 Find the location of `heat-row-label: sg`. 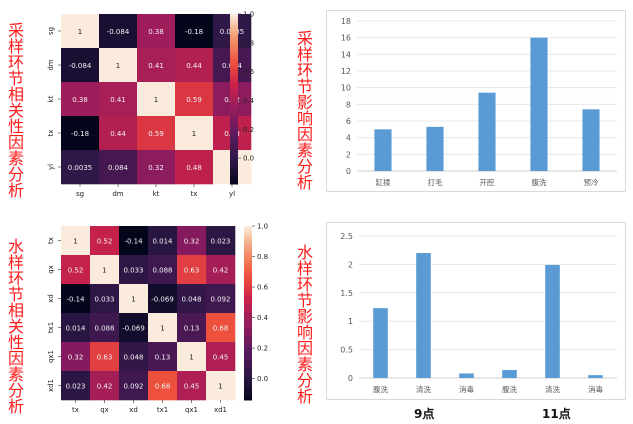

heat-row-label: sg is located at coordinates (51, 31).